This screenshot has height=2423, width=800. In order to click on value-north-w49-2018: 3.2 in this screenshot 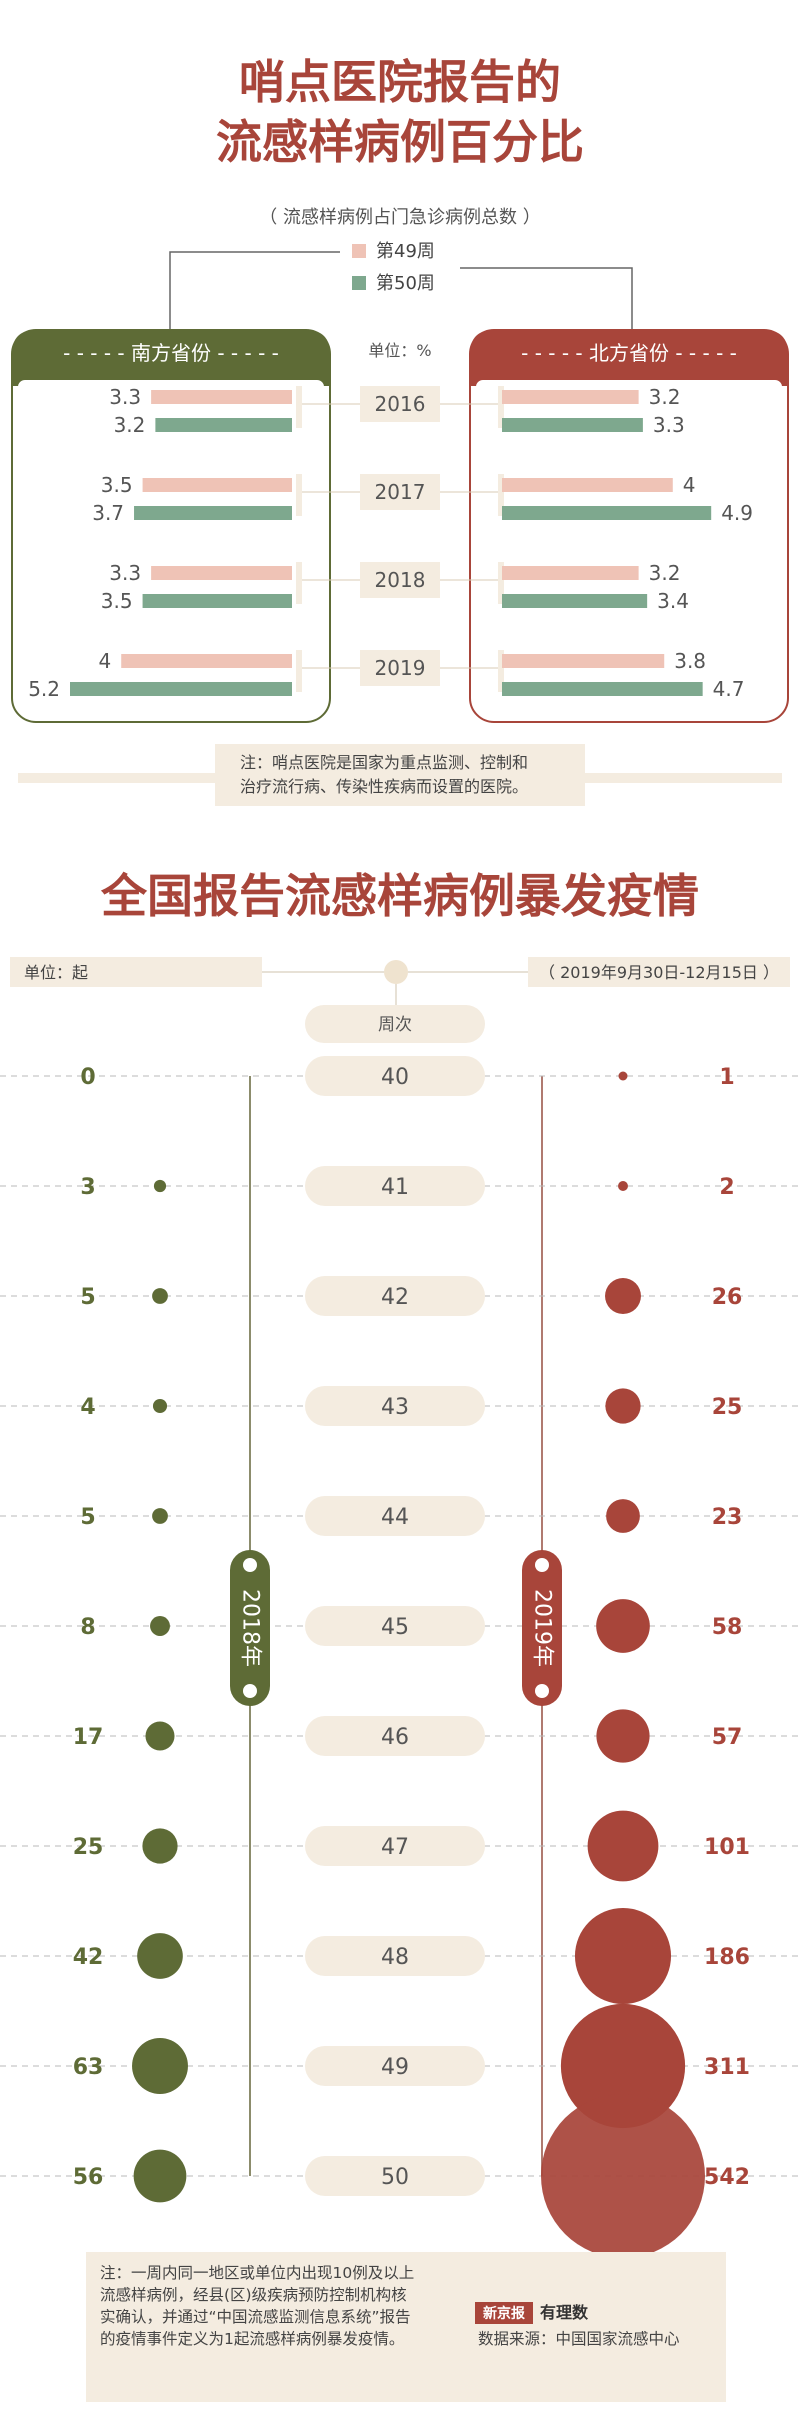, I will do `click(665, 573)`.